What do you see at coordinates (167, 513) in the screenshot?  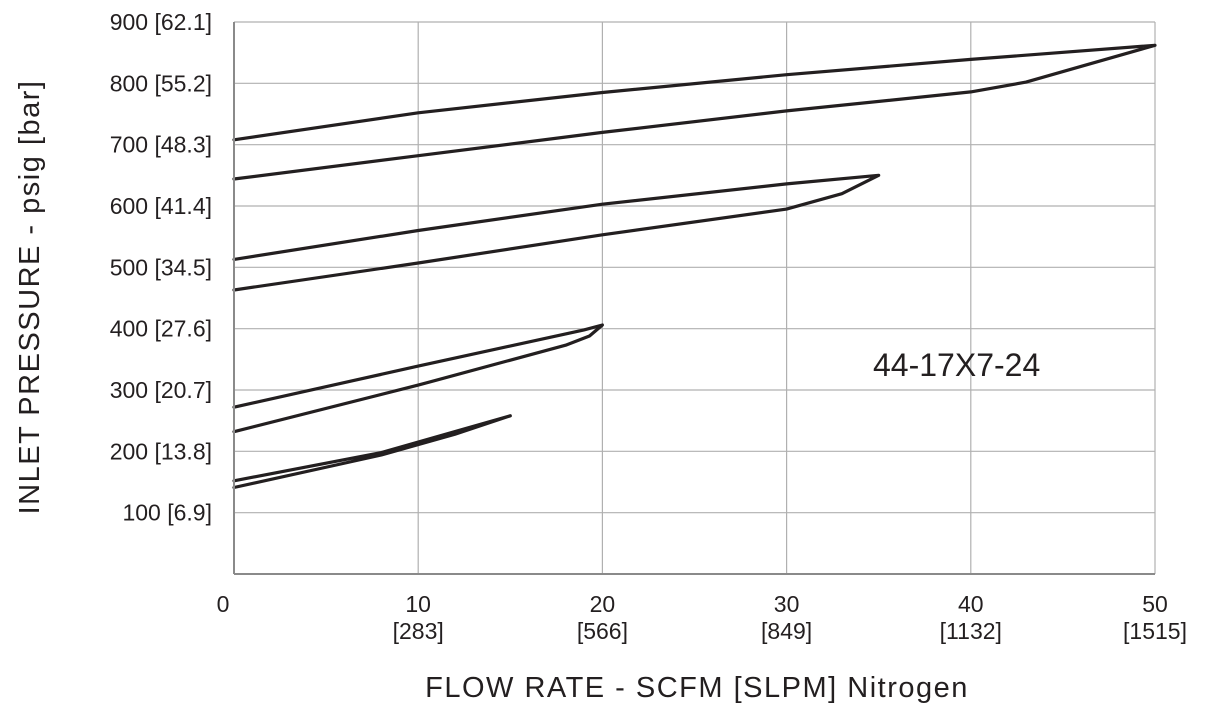 I see `y-tick-label: 100 [6.9]` at bounding box center [167, 513].